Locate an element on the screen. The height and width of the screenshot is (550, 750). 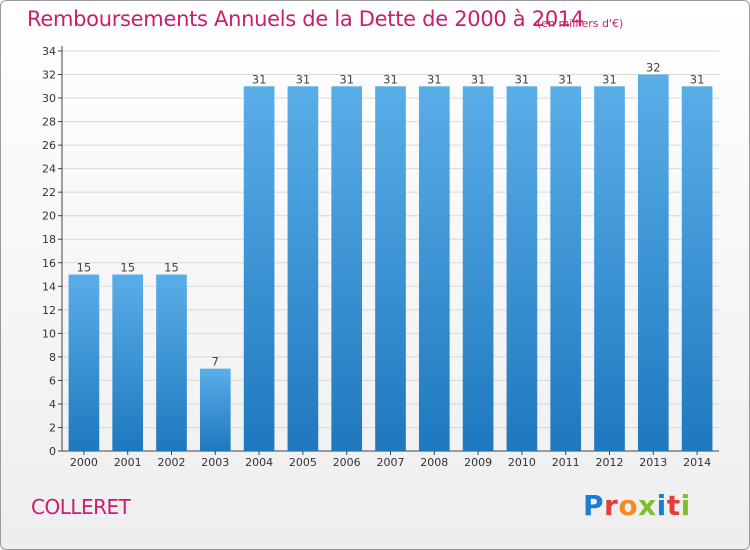
proxiti-logo: Proxiti is located at coordinates (637, 505).